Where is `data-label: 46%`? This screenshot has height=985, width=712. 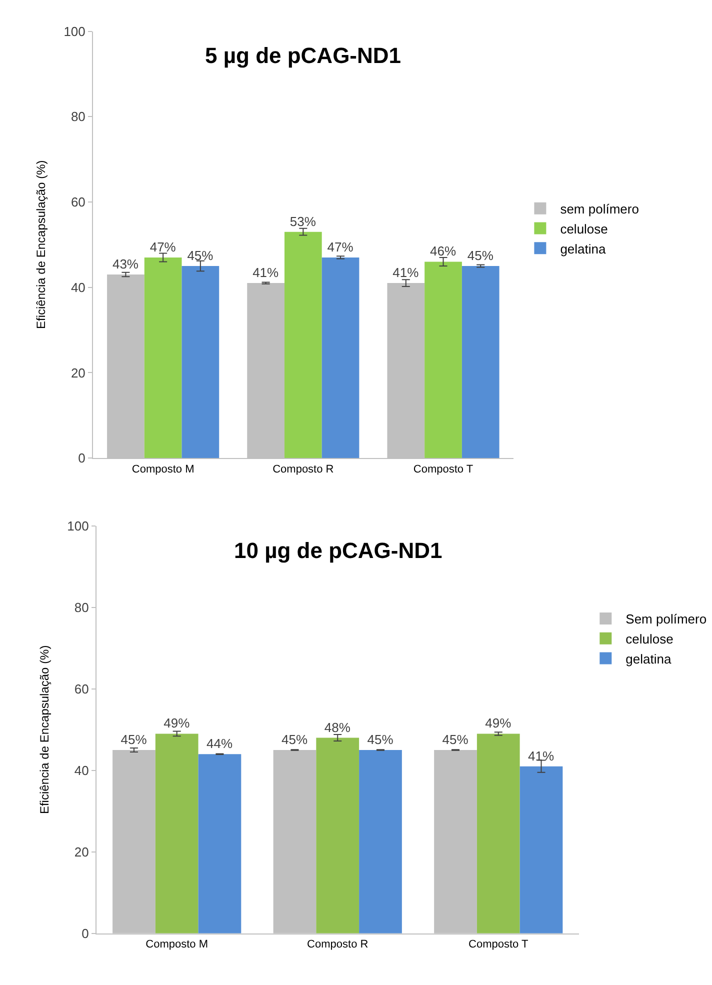
data-label: 46% is located at coordinates (443, 251).